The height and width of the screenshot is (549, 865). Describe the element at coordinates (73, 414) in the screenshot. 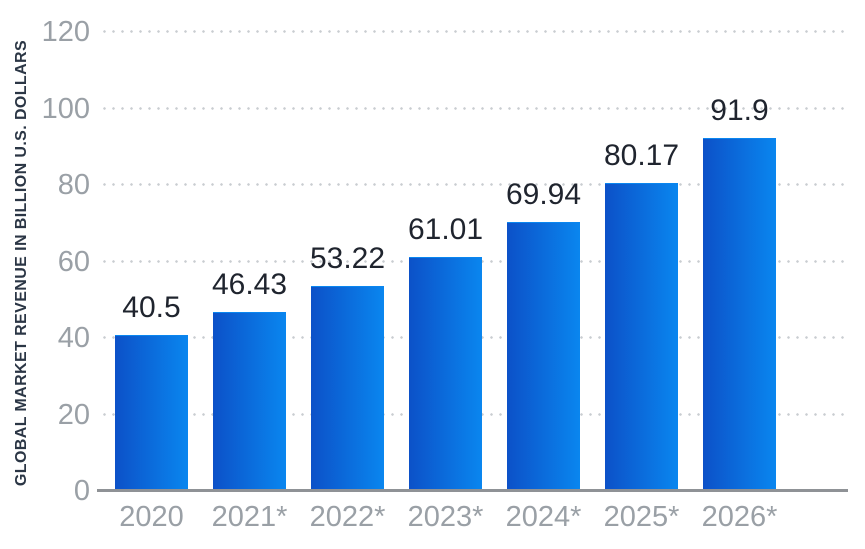

I see `y-tick-label: 20` at that location.